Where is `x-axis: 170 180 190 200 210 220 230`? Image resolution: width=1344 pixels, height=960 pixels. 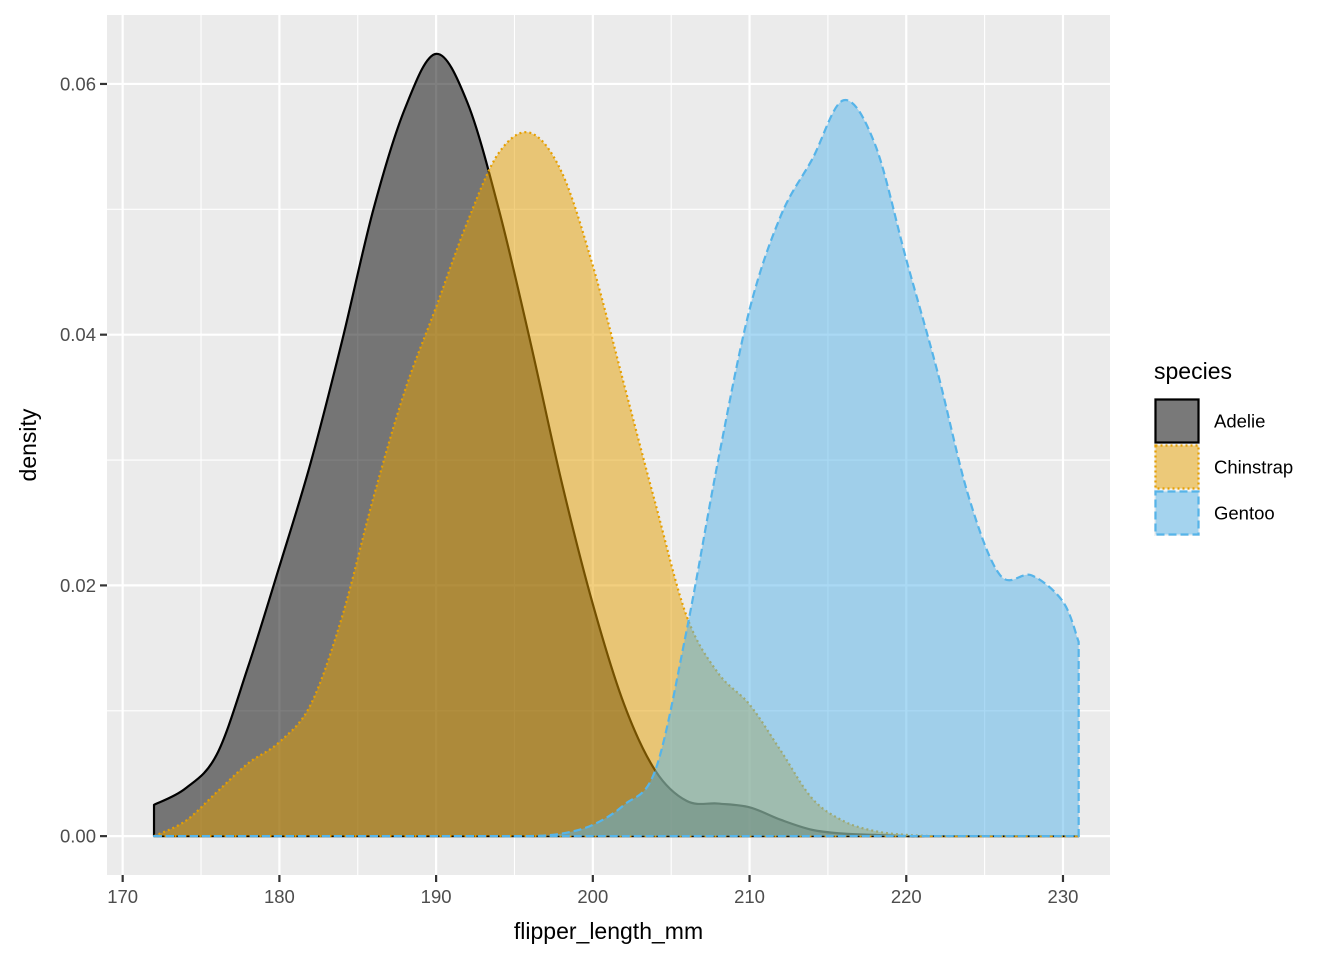 x-axis: 170 180 190 200 210 220 230 is located at coordinates (592, 891).